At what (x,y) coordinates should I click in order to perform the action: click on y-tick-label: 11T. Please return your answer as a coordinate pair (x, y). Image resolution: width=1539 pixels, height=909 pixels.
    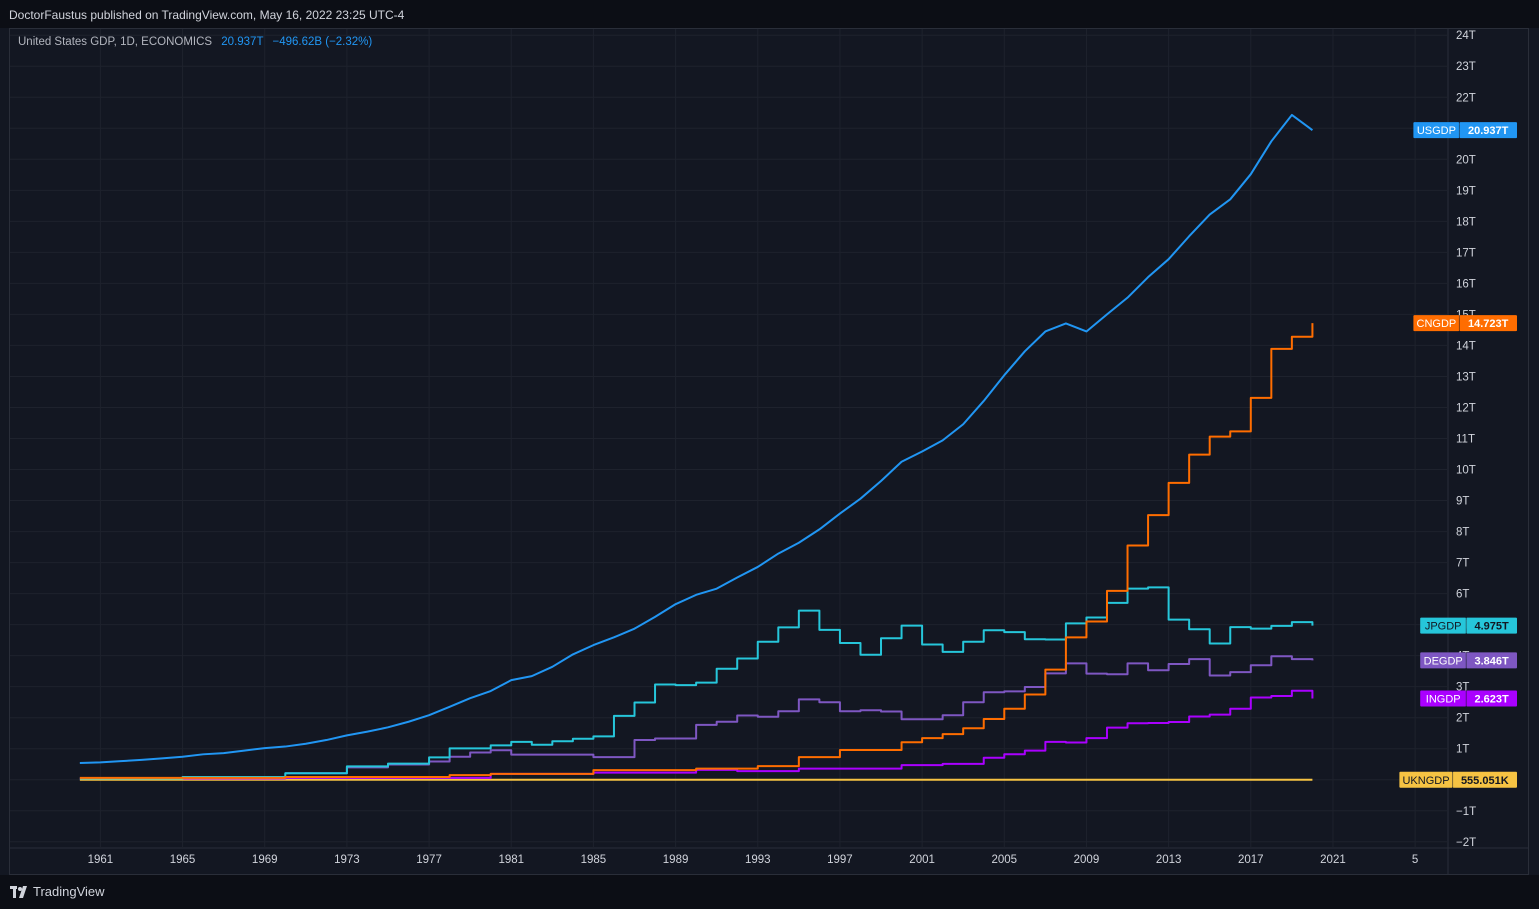
    Looking at the image, I should click on (1465, 440).